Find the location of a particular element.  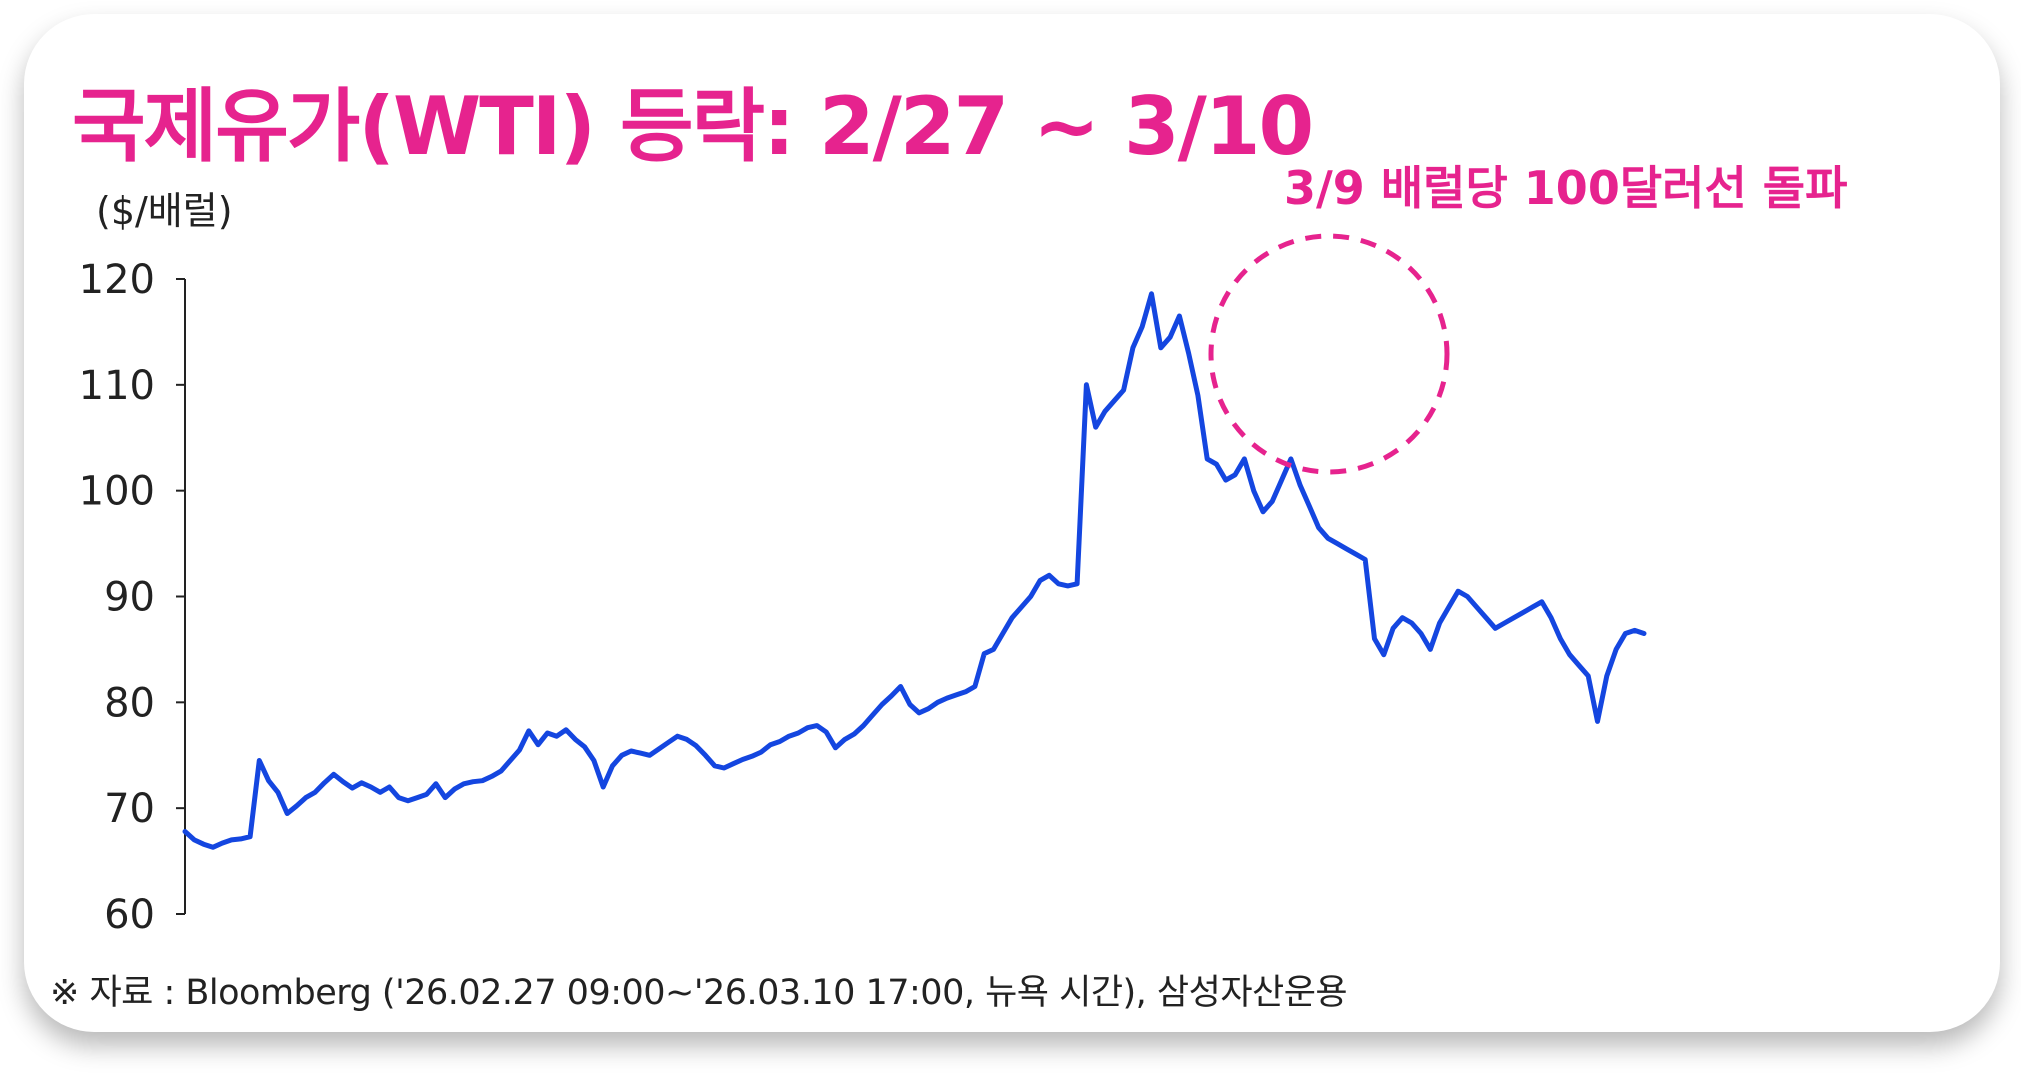

annotation-dashed-circle is located at coordinates (1329, 354).